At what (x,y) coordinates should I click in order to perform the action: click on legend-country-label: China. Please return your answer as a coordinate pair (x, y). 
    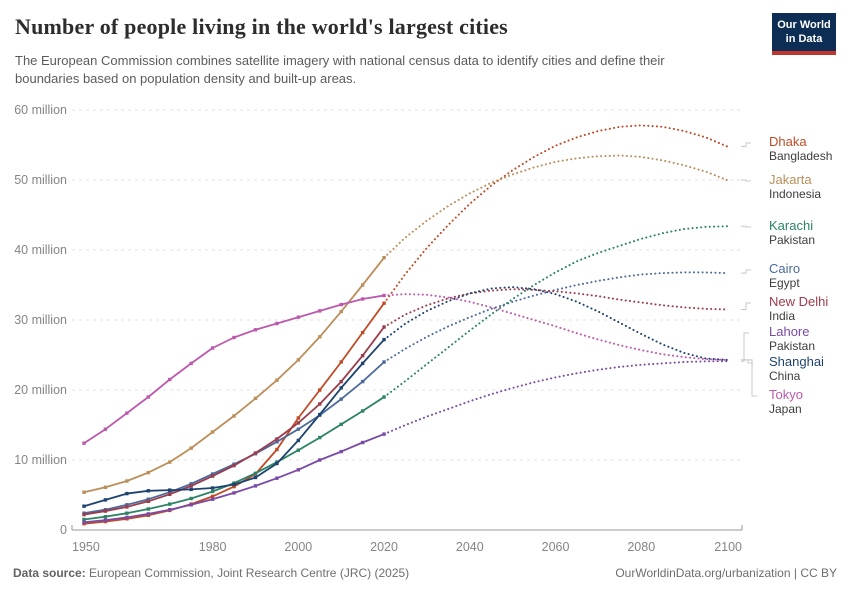
    Looking at the image, I should click on (785, 376).